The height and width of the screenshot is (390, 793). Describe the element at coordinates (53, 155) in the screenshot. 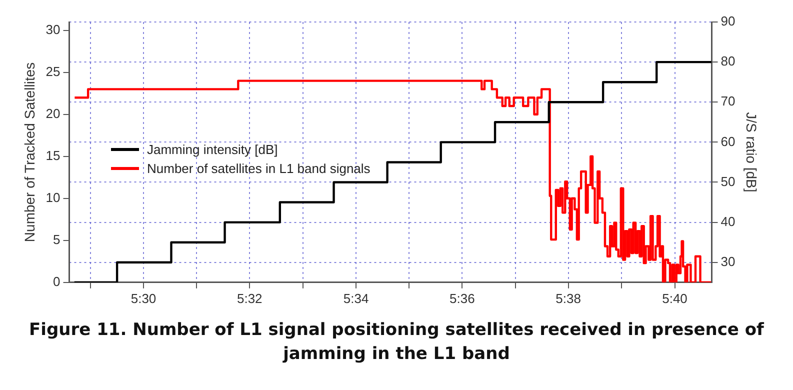

I see `y-tick-label: 15` at that location.